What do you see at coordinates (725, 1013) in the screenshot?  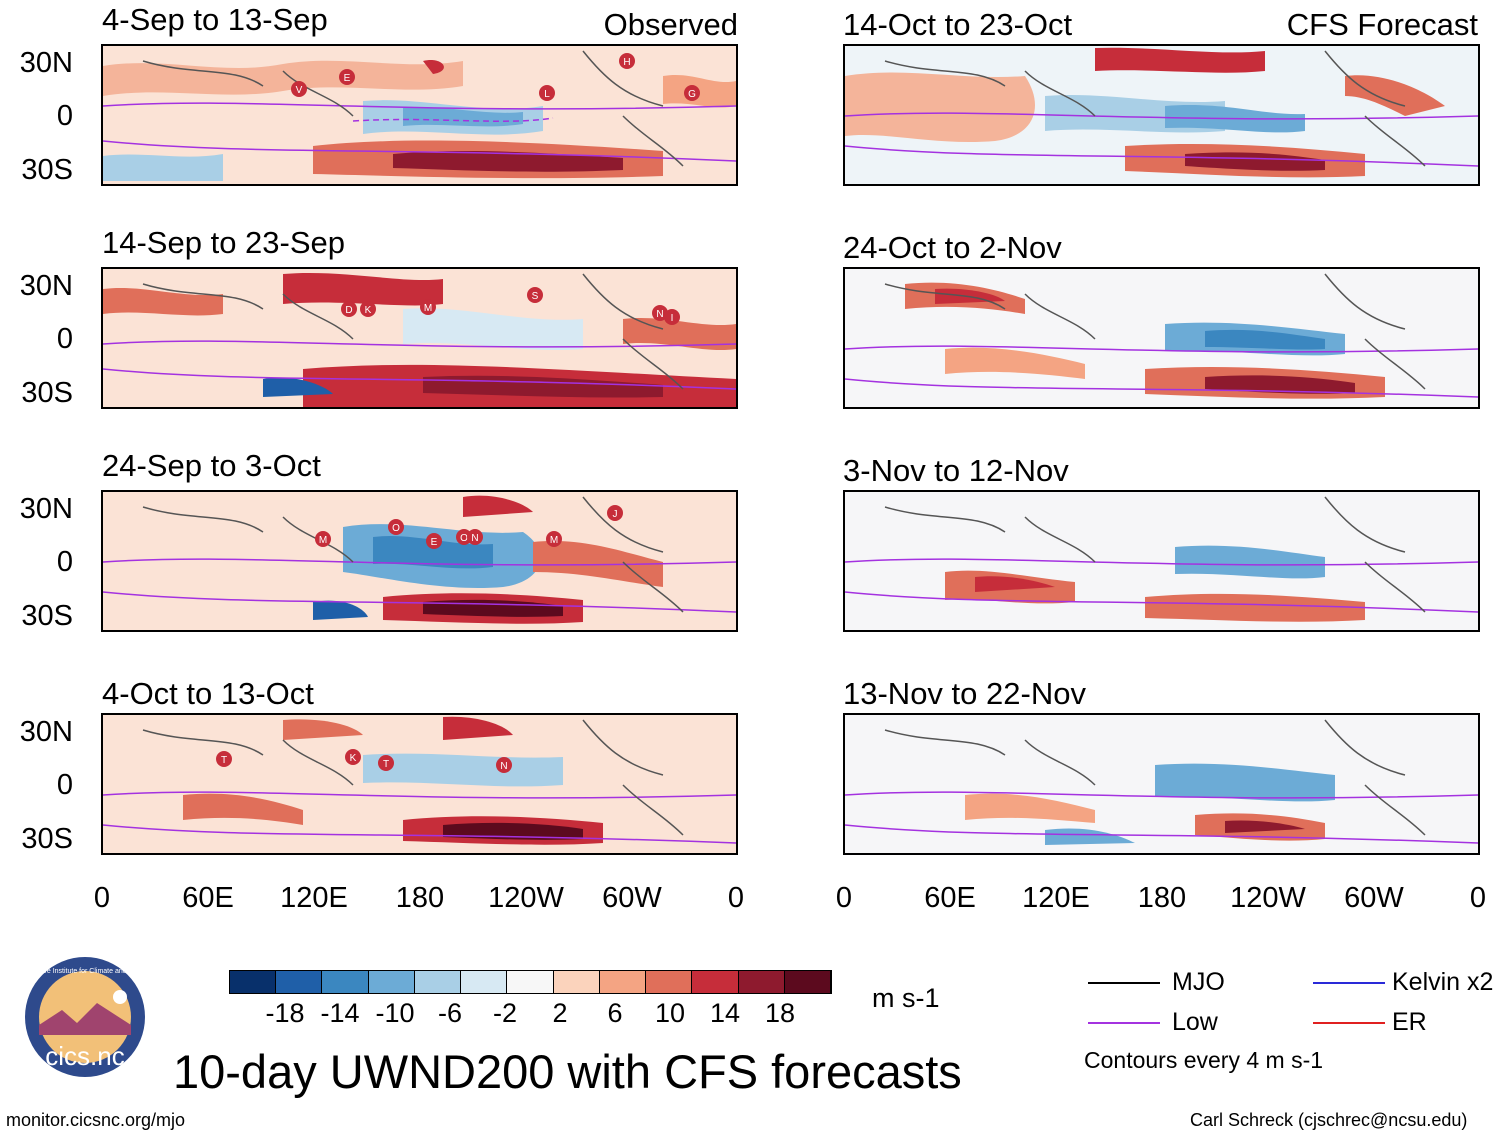 I see `colorbar-tick: 14` at bounding box center [725, 1013].